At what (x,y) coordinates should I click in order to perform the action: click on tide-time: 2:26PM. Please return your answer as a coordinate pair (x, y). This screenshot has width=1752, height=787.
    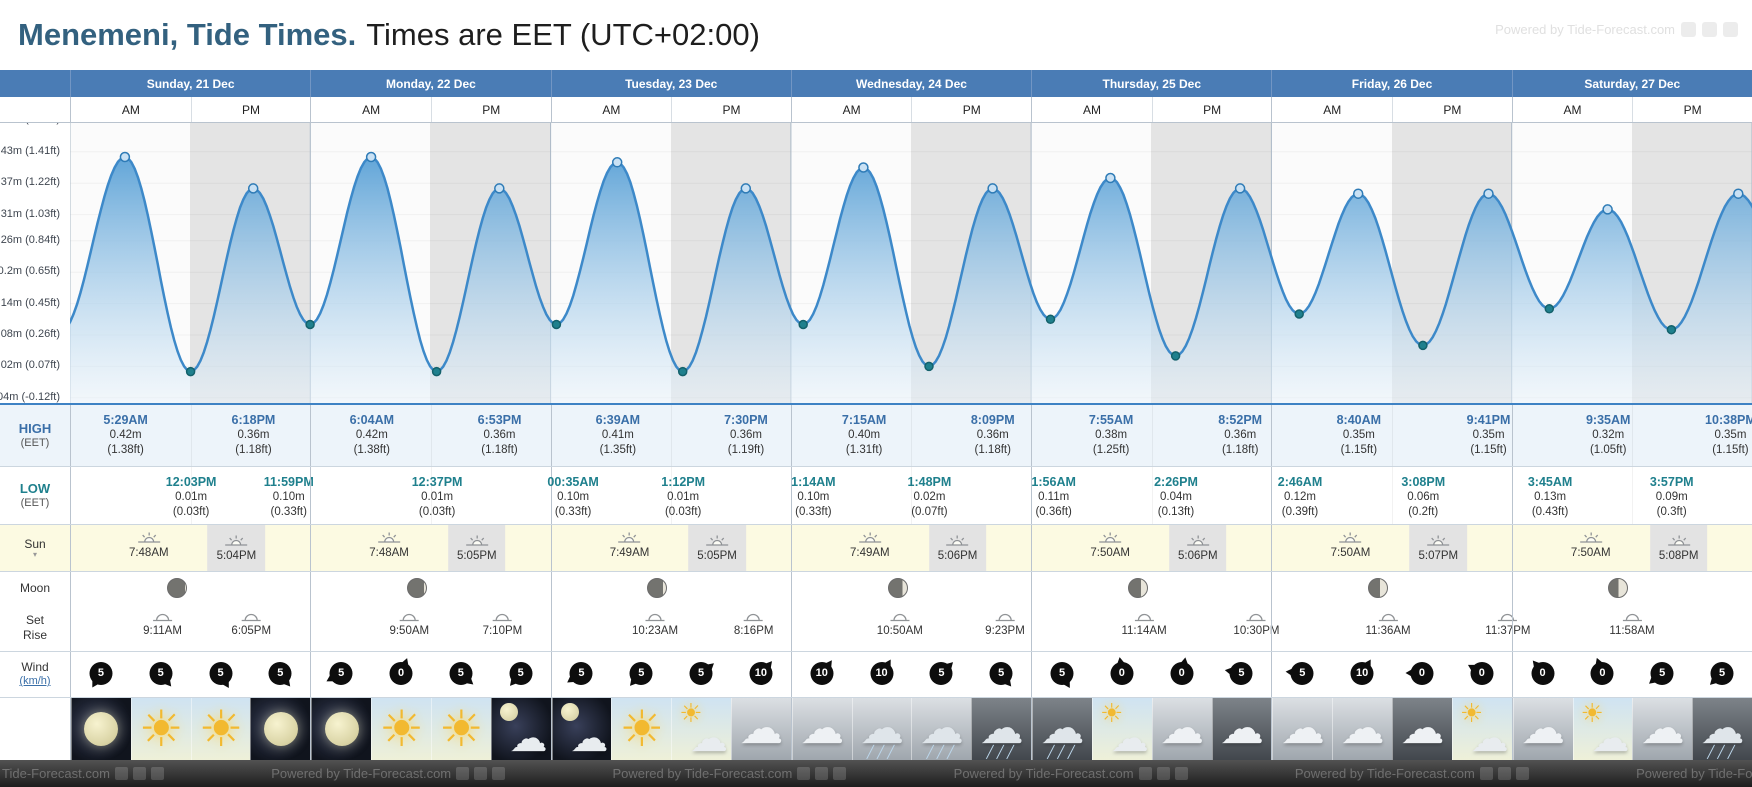
    Looking at the image, I should click on (1176, 482).